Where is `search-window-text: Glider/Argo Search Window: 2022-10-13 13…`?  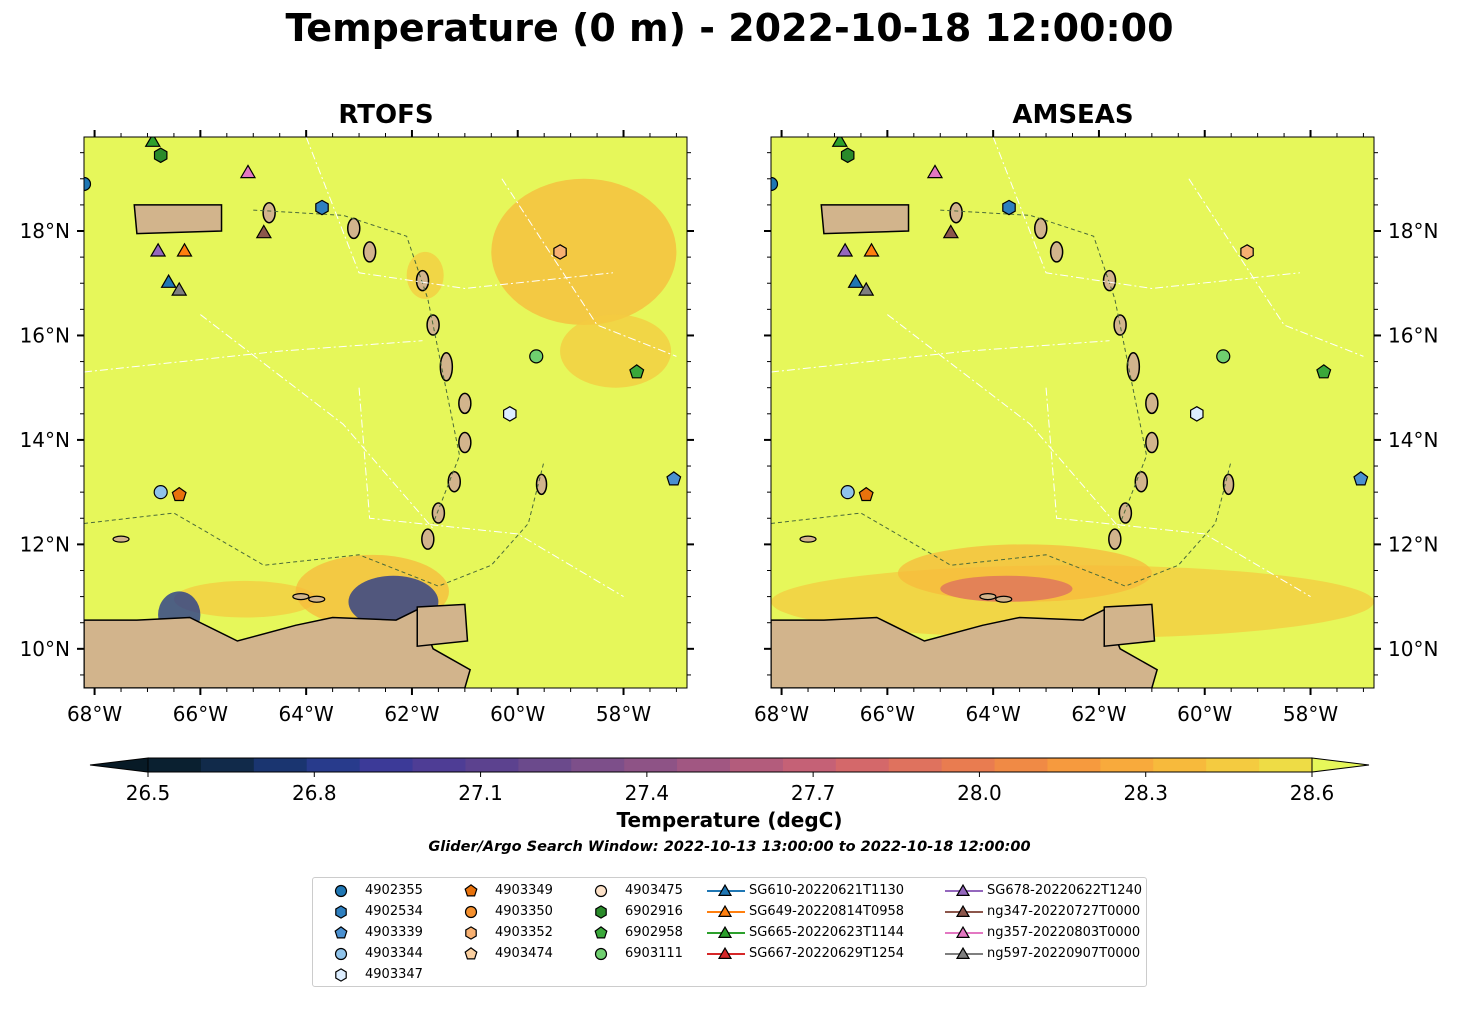 search-window-text: Glider/Argo Search Window: 2022-10-13 13… is located at coordinates (729, 847).